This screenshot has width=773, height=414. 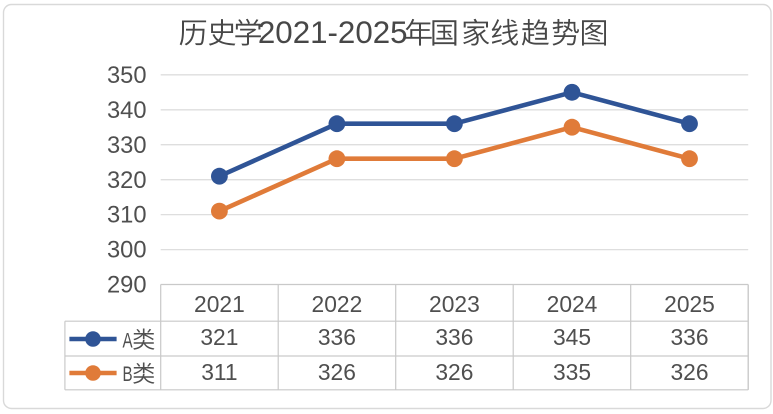 I want to click on svg-text: 321, so click(x=219, y=337).